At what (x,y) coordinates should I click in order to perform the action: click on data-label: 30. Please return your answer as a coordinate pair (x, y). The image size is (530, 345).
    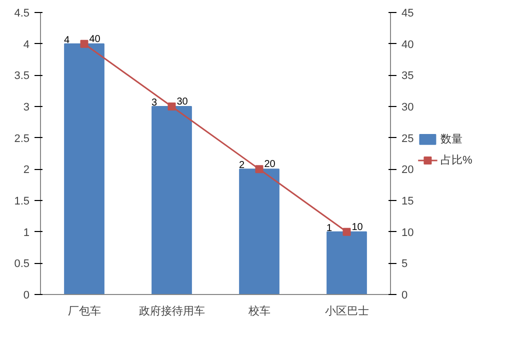
    Looking at the image, I should click on (182, 102).